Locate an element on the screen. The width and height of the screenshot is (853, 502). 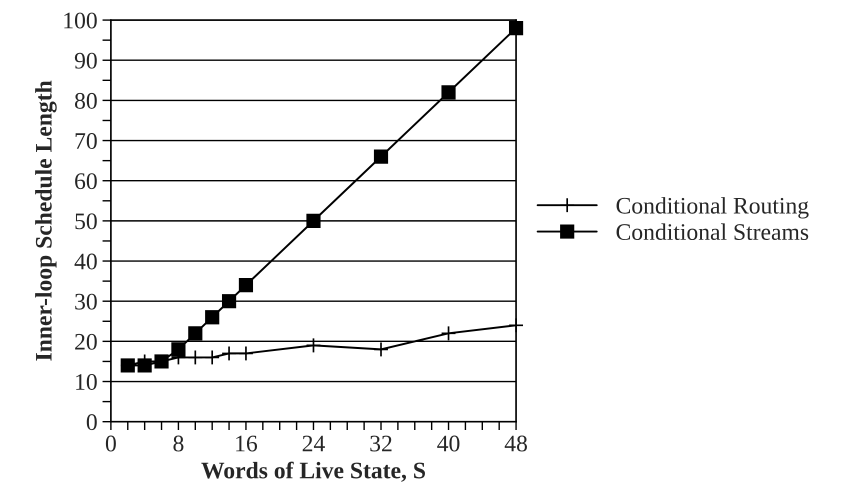
x-tick-label: 48 is located at coordinates (515, 444).